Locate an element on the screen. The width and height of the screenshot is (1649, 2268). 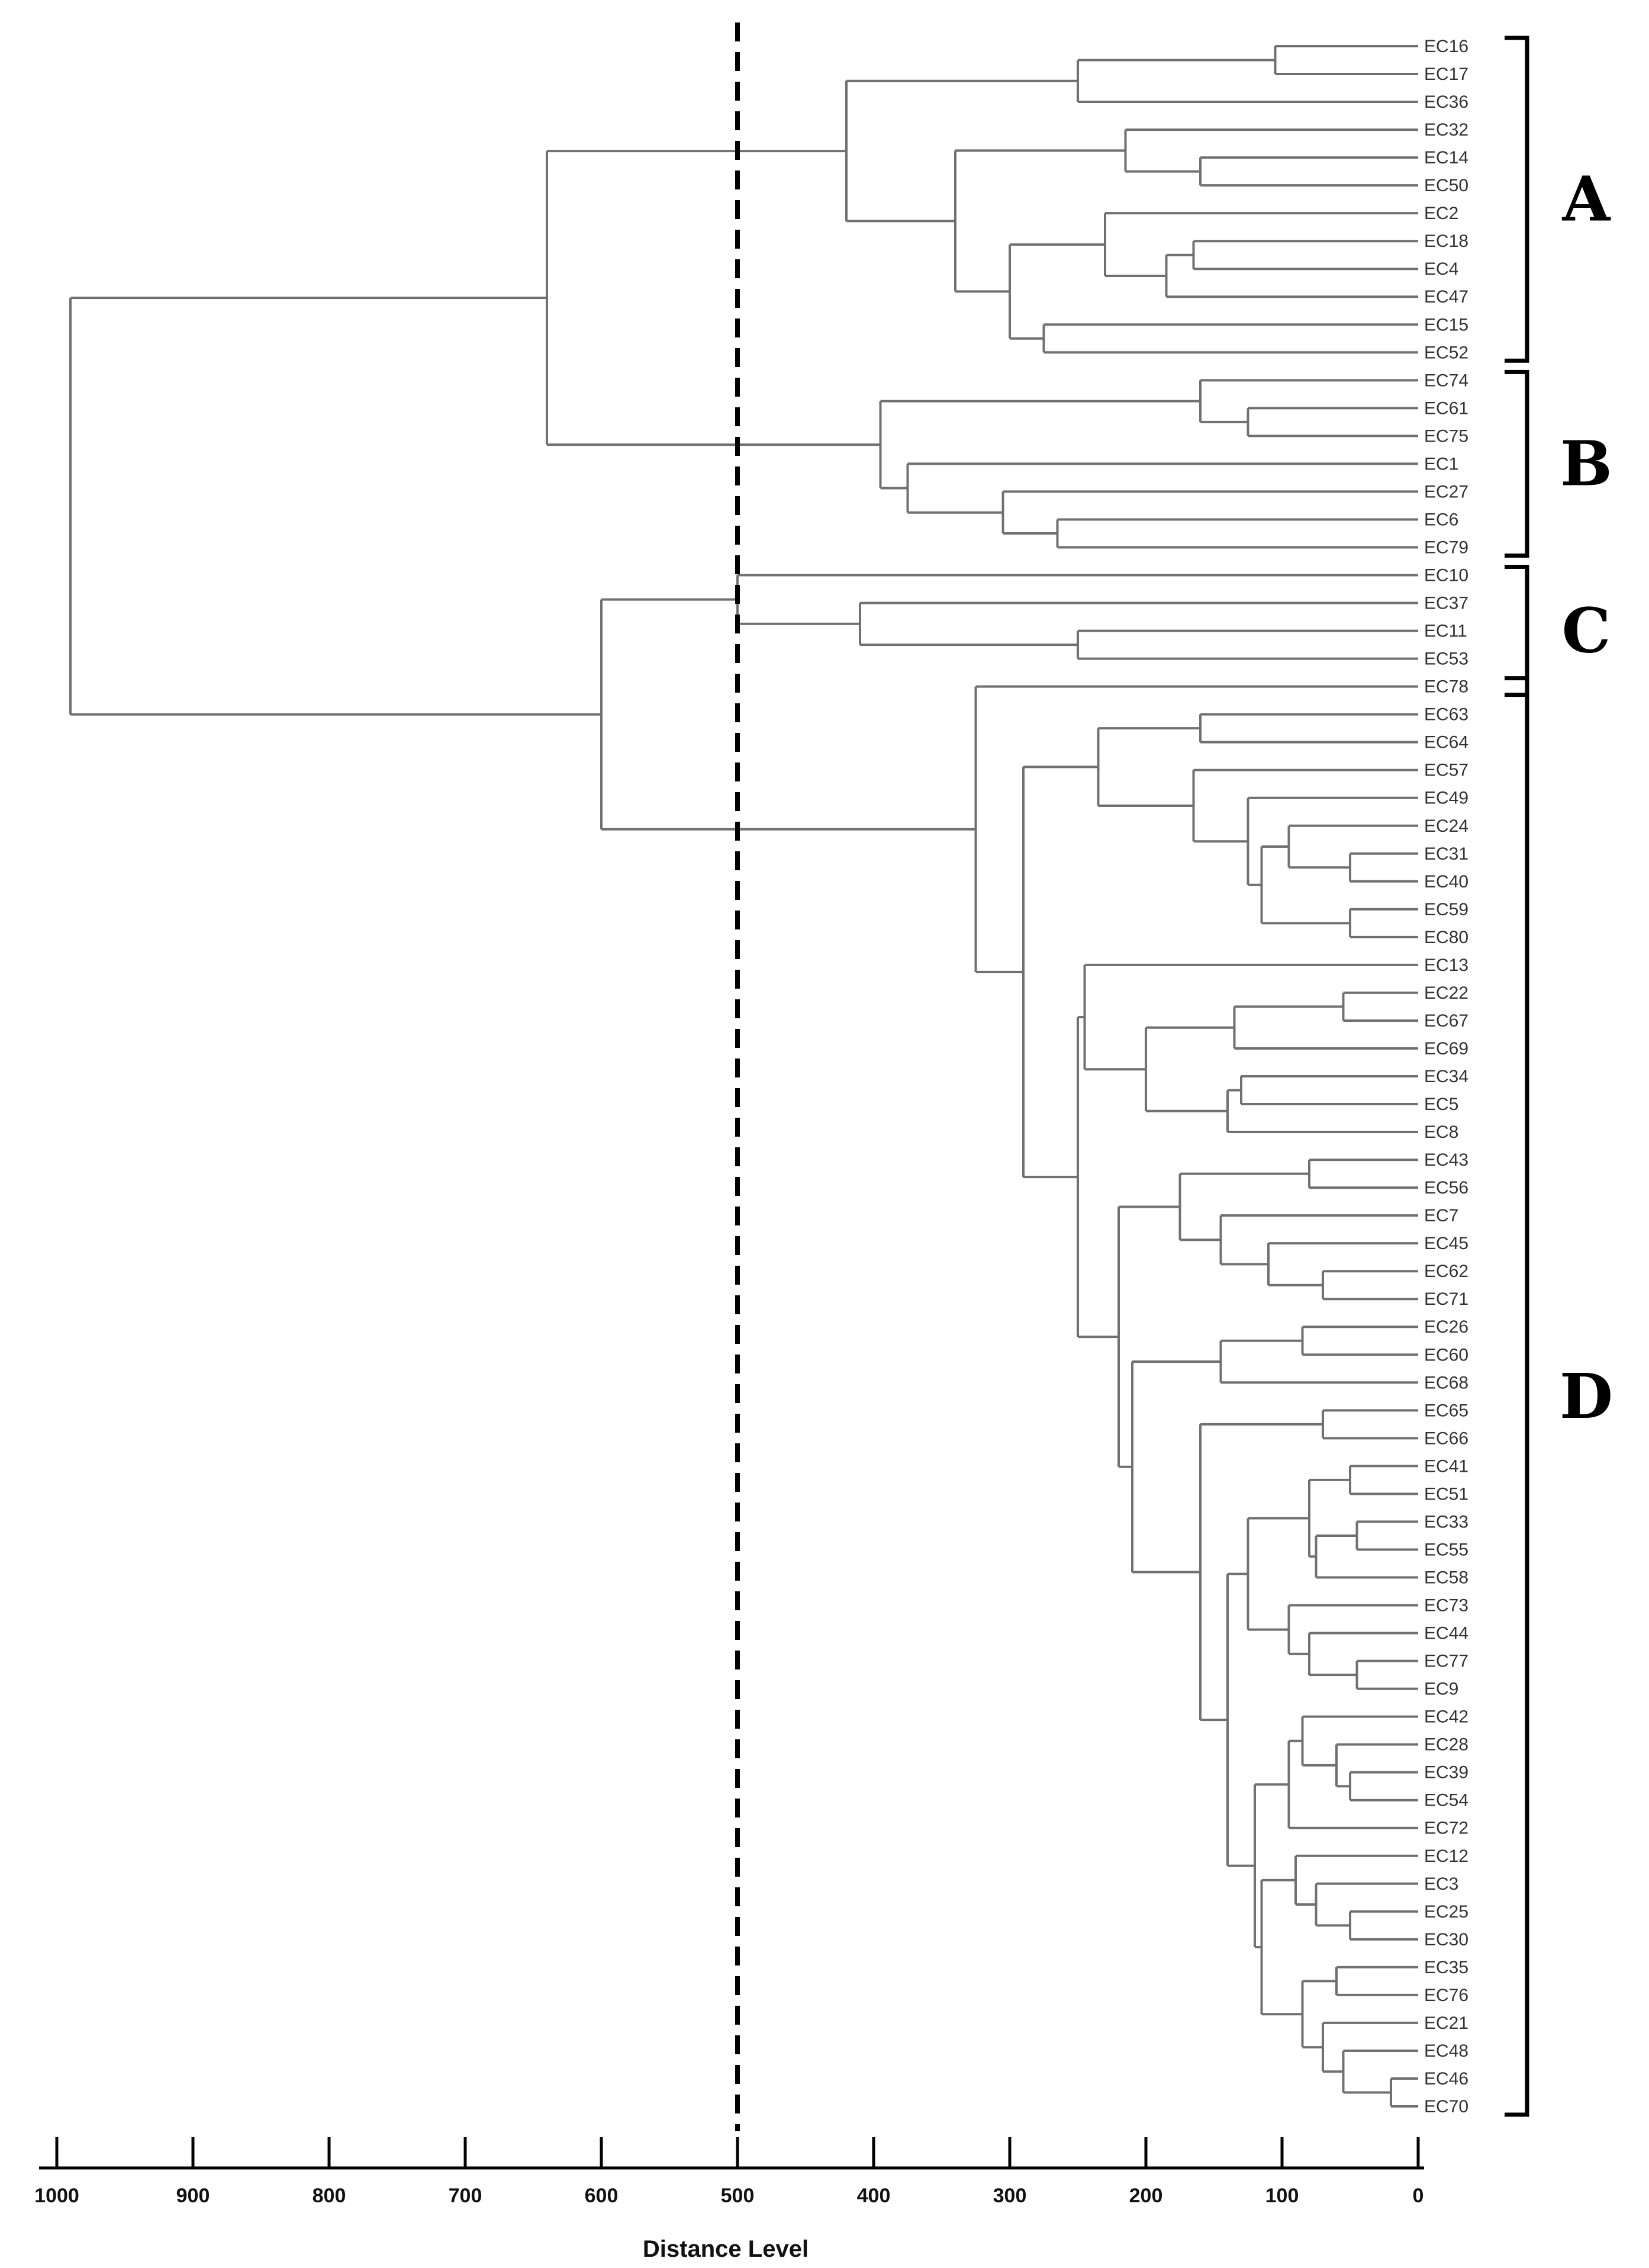
cluster-bracket-b is located at coordinates (1517, 463).